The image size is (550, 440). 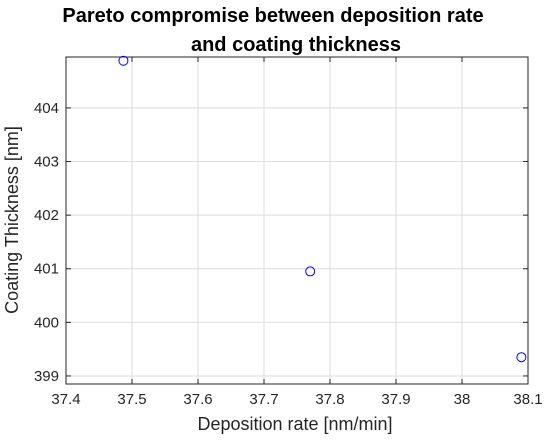 I want to click on y-tick-label: 404, so click(x=46, y=108).